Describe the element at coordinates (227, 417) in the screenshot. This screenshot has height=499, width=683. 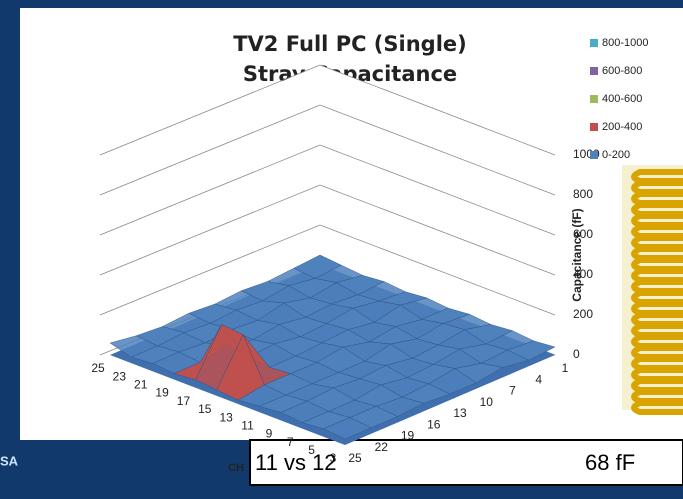
I see `x-tick-label: 13` at that location.